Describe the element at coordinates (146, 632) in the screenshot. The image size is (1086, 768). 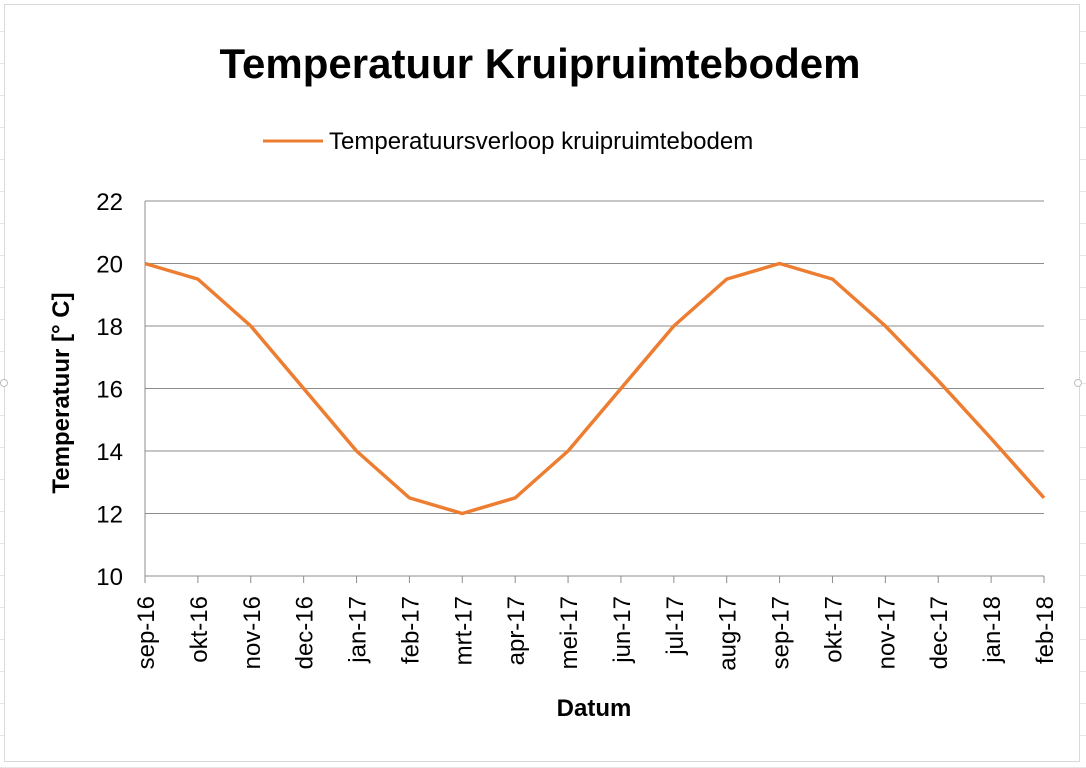
I see `x-tick-label: sep-16` at that location.